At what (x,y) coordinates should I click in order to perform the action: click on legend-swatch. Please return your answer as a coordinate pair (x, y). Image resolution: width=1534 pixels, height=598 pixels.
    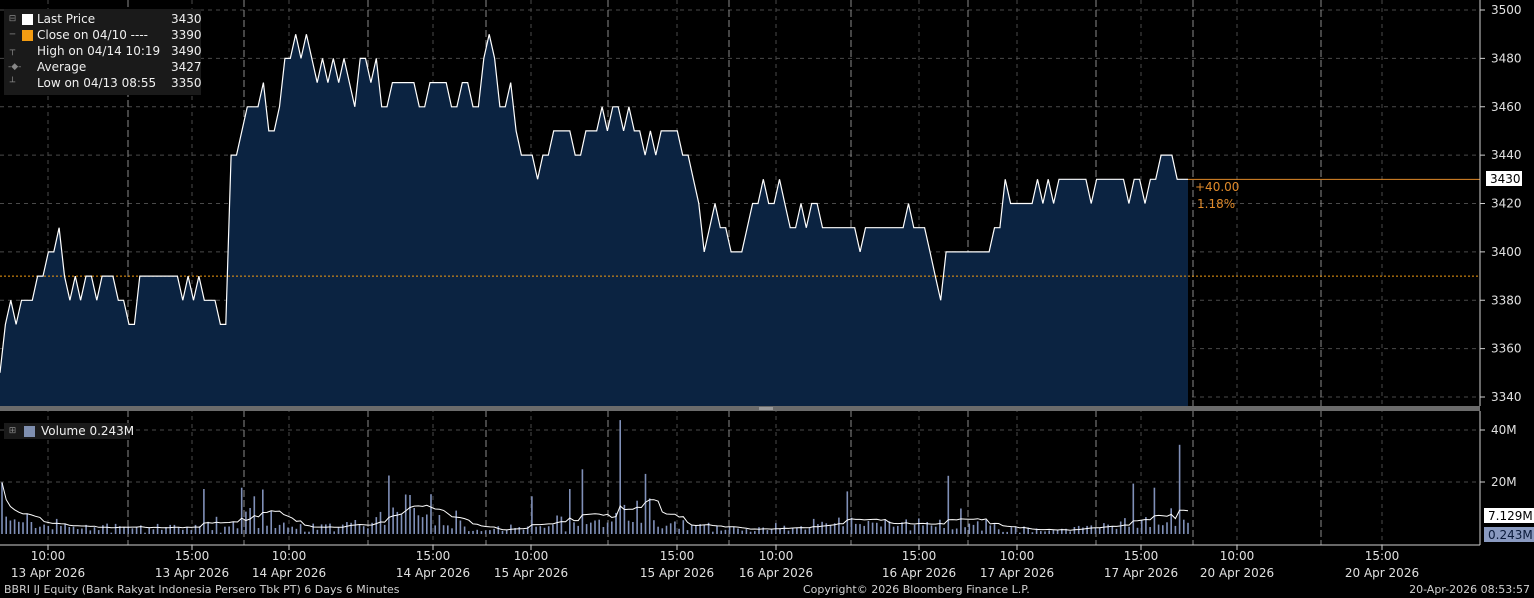
    Looking at the image, I should click on (27, 35).